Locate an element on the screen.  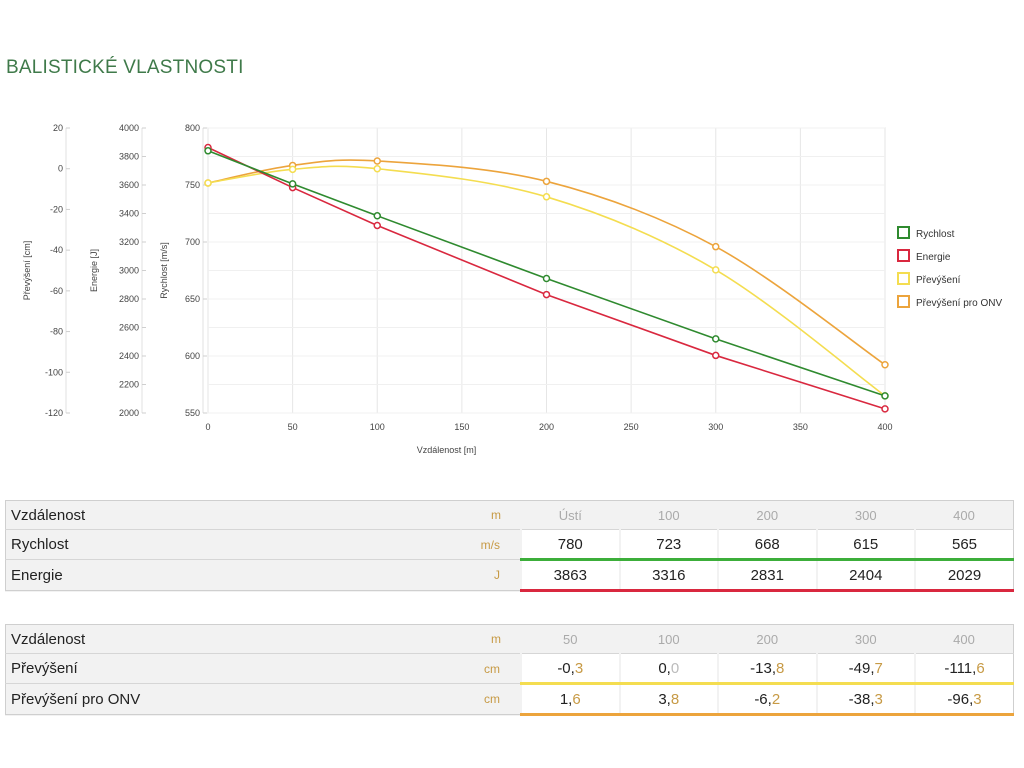
speed-cell: 780 is located at coordinates (570, 545).